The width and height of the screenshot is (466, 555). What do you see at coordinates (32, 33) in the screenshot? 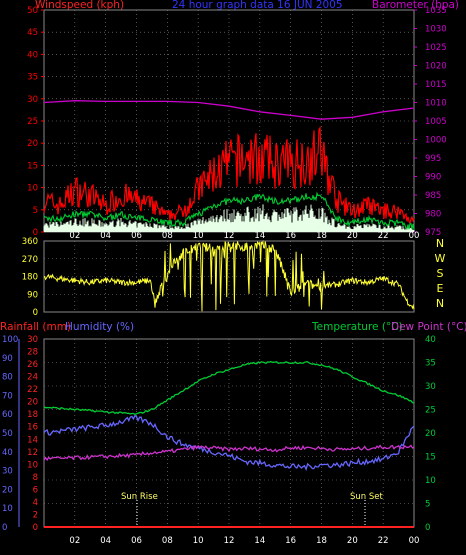
I see `windspeed-tick: 45` at bounding box center [32, 33].